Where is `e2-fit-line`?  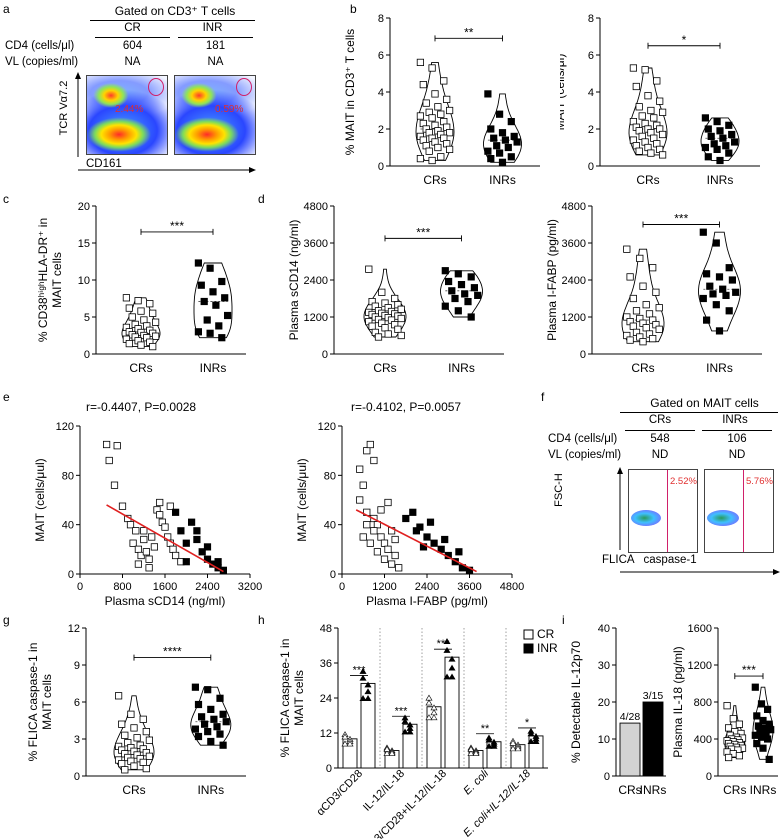
e2-fit-line is located at coordinates (416, 541).